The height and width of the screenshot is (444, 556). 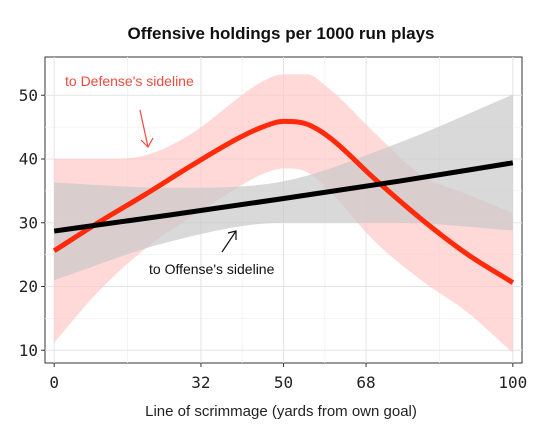 What do you see at coordinates (232, 235) in the screenshot?
I see `annotation-arrowhead-offense` at bounding box center [232, 235].